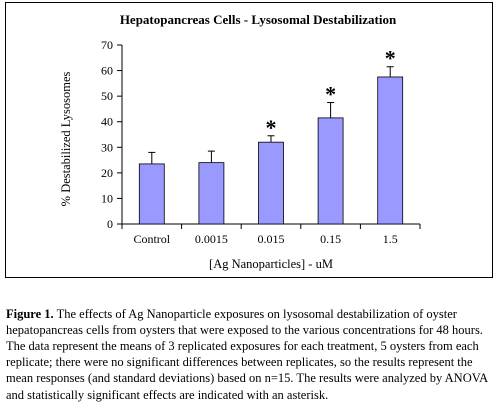 The width and height of the screenshot is (500, 412). I want to click on bar-0.15, so click(330, 171).